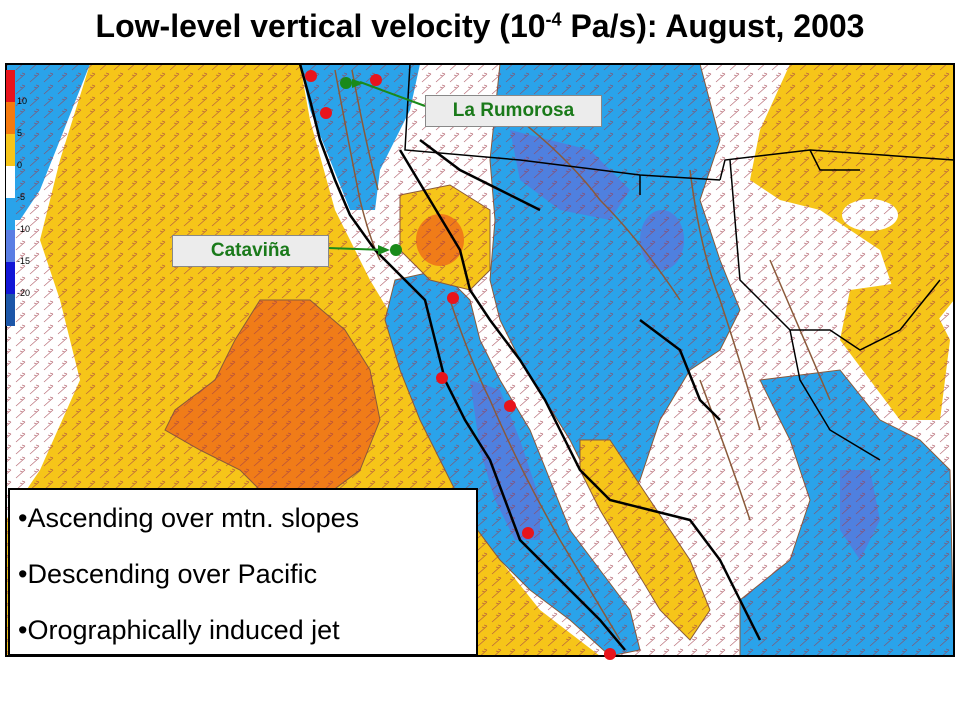 The width and height of the screenshot is (960, 720). I want to click on legend-tick-label: -10, so click(24, 229).